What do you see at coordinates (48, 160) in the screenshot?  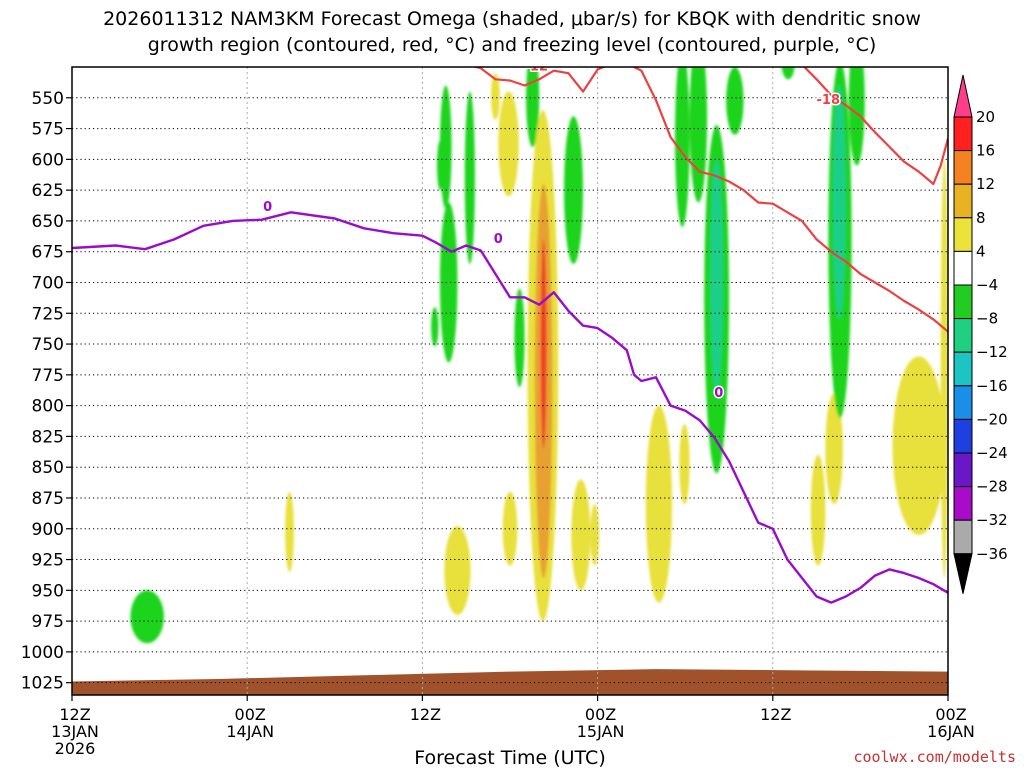 I see `y-tick-label: 600` at bounding box center [48, 160].